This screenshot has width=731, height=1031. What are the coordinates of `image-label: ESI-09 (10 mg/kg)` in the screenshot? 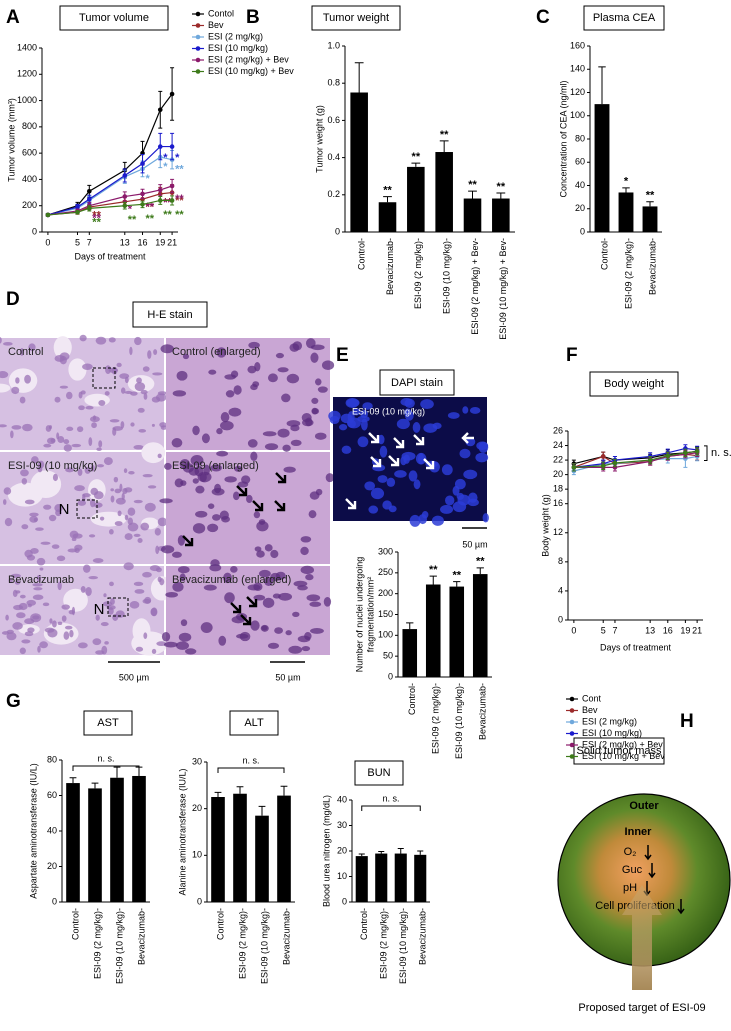 It's located at (388, 411).